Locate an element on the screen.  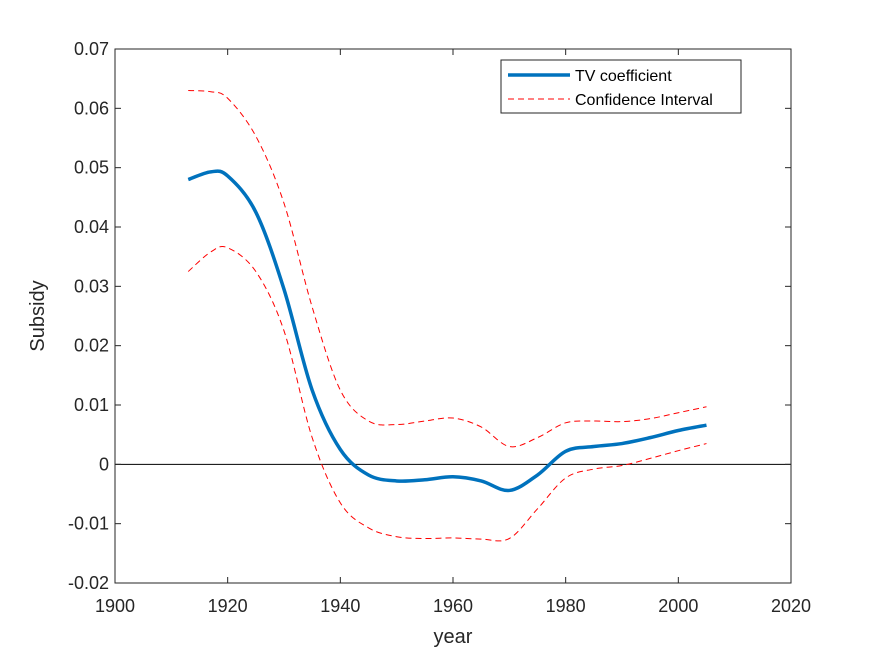
x-tick-label: 1980 is located at coordinates (566, 606).